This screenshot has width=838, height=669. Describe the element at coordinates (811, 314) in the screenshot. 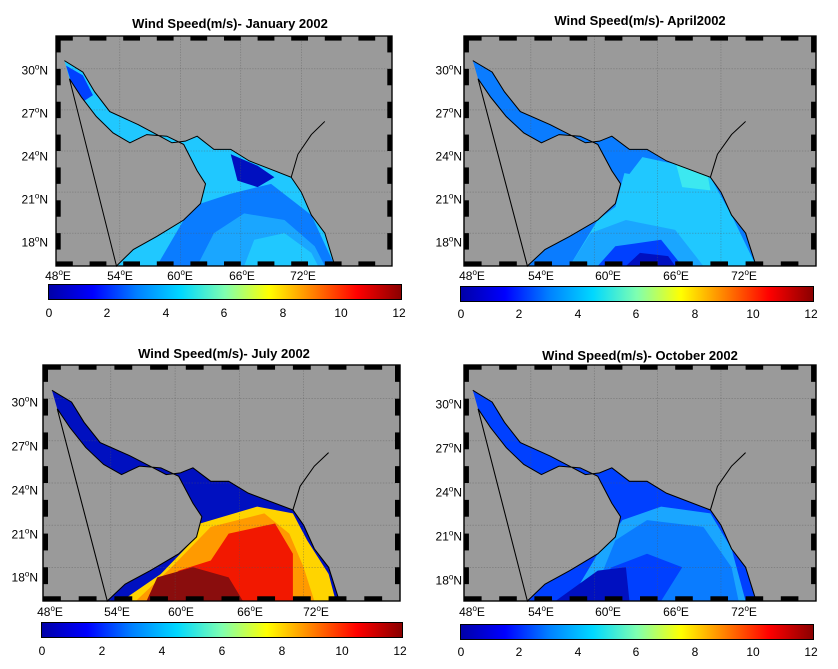

I see `colorbar-tick: 12` at that location.